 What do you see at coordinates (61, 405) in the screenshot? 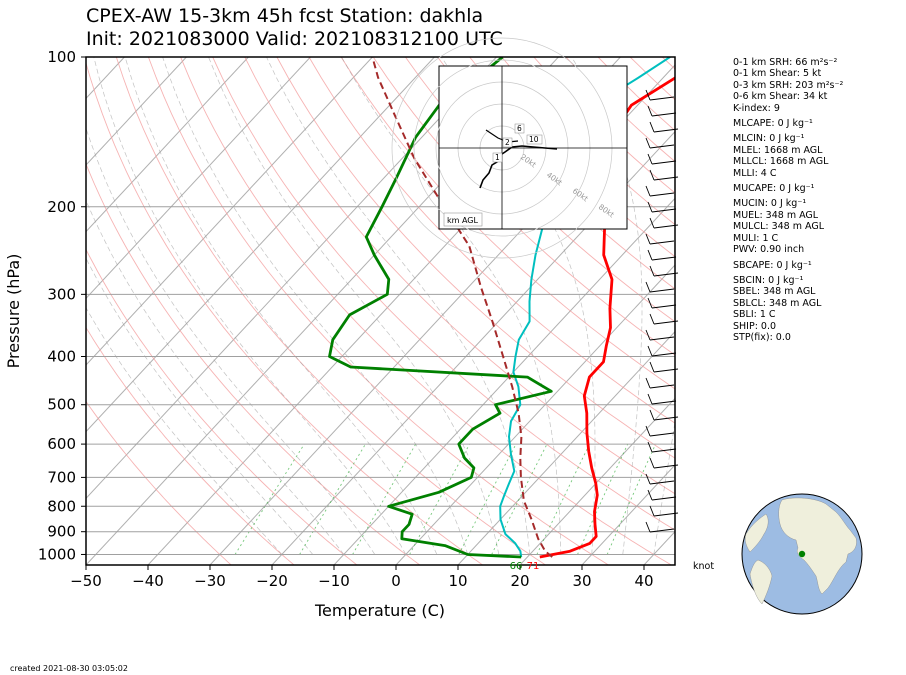
I see `y-tick-label: 500` at bounding box center [61, 405].